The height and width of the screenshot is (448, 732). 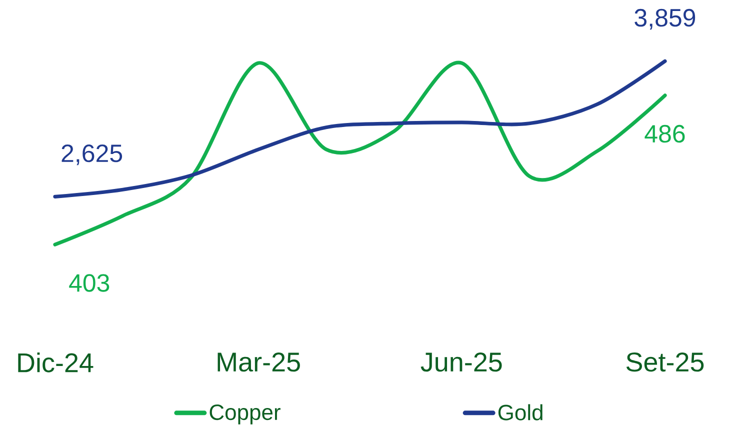 What do you see at coordinates (664, 133) in the screenshot?
I see `data-label: 486` at bounding box center [664, 133].